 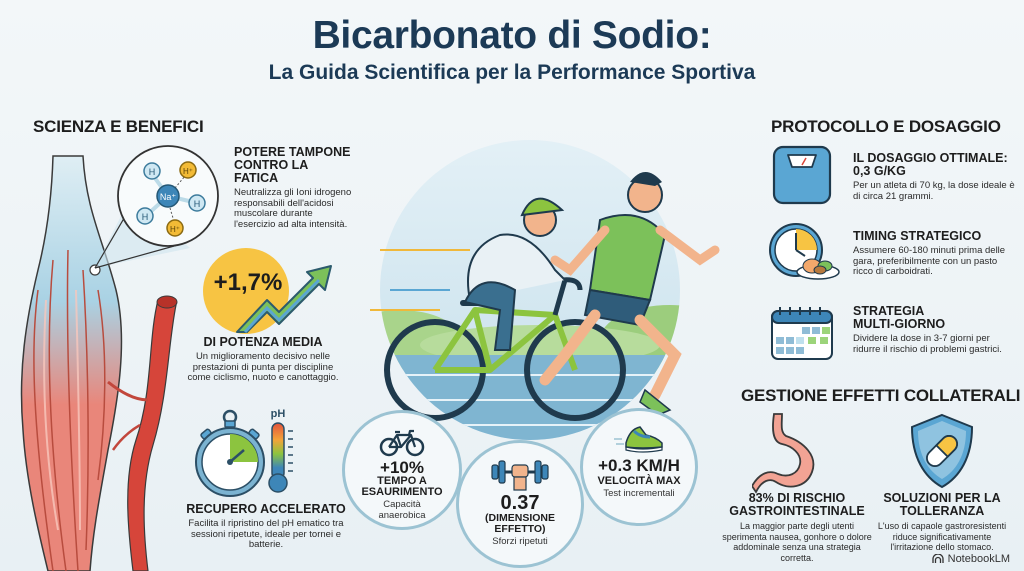 I want to click on stat-speed-value: +0.3 KM/H, so click(x=639, y=465).